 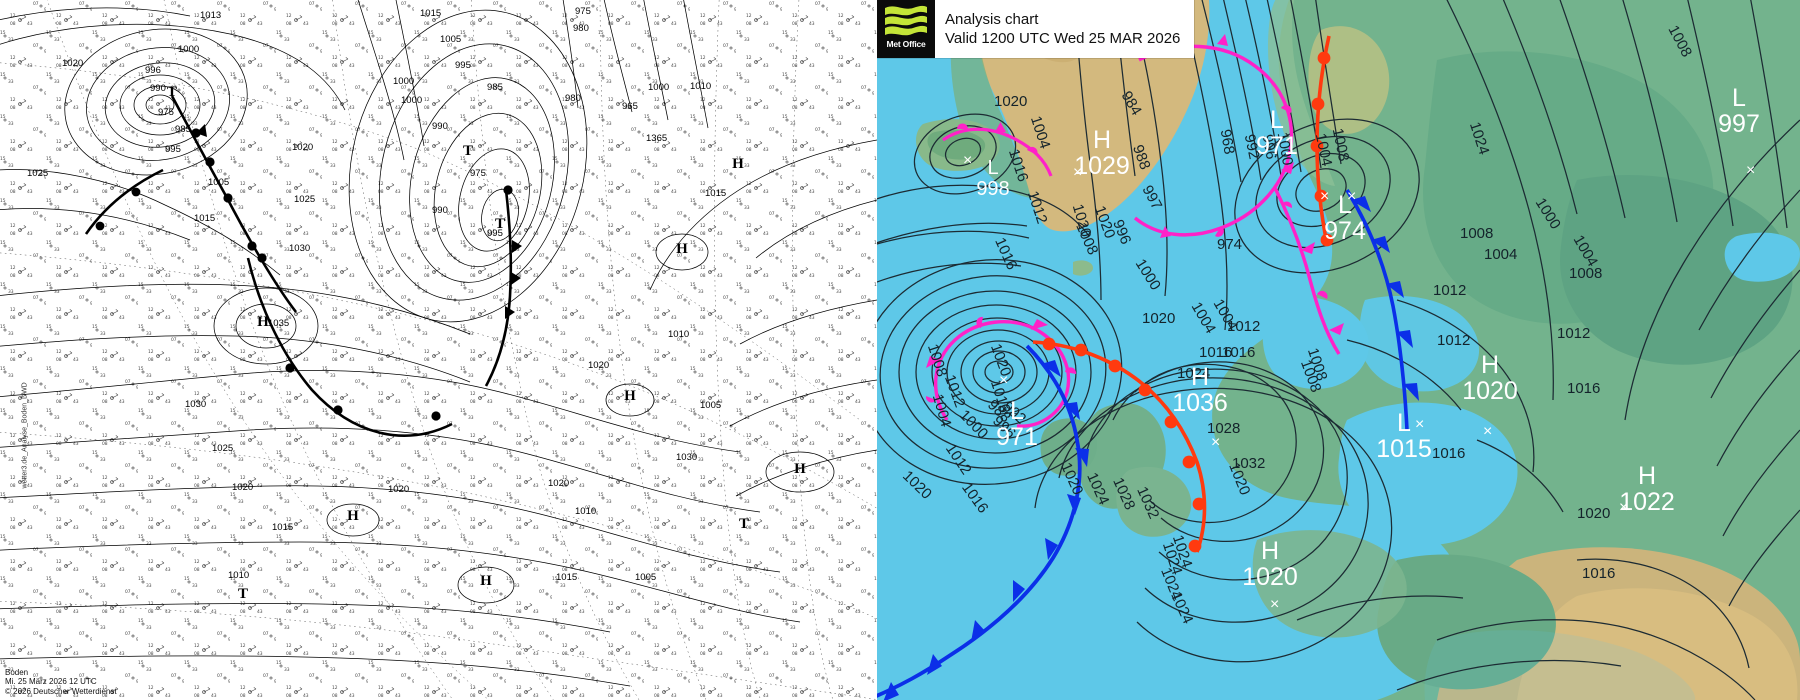 I want to click on dwd-vertical-credit: wetter3.de_Analyse_Boden_DWD, so click(x=25, y=435).